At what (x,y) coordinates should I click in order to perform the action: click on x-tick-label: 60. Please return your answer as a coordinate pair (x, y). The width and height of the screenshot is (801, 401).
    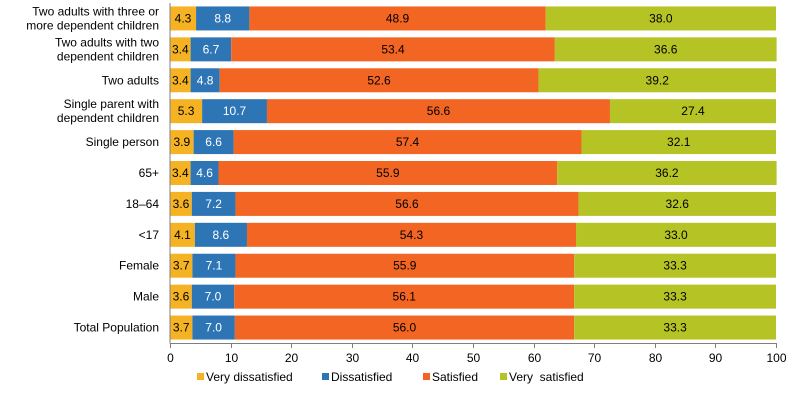
    Looking at the image, I should click on (535, 358).